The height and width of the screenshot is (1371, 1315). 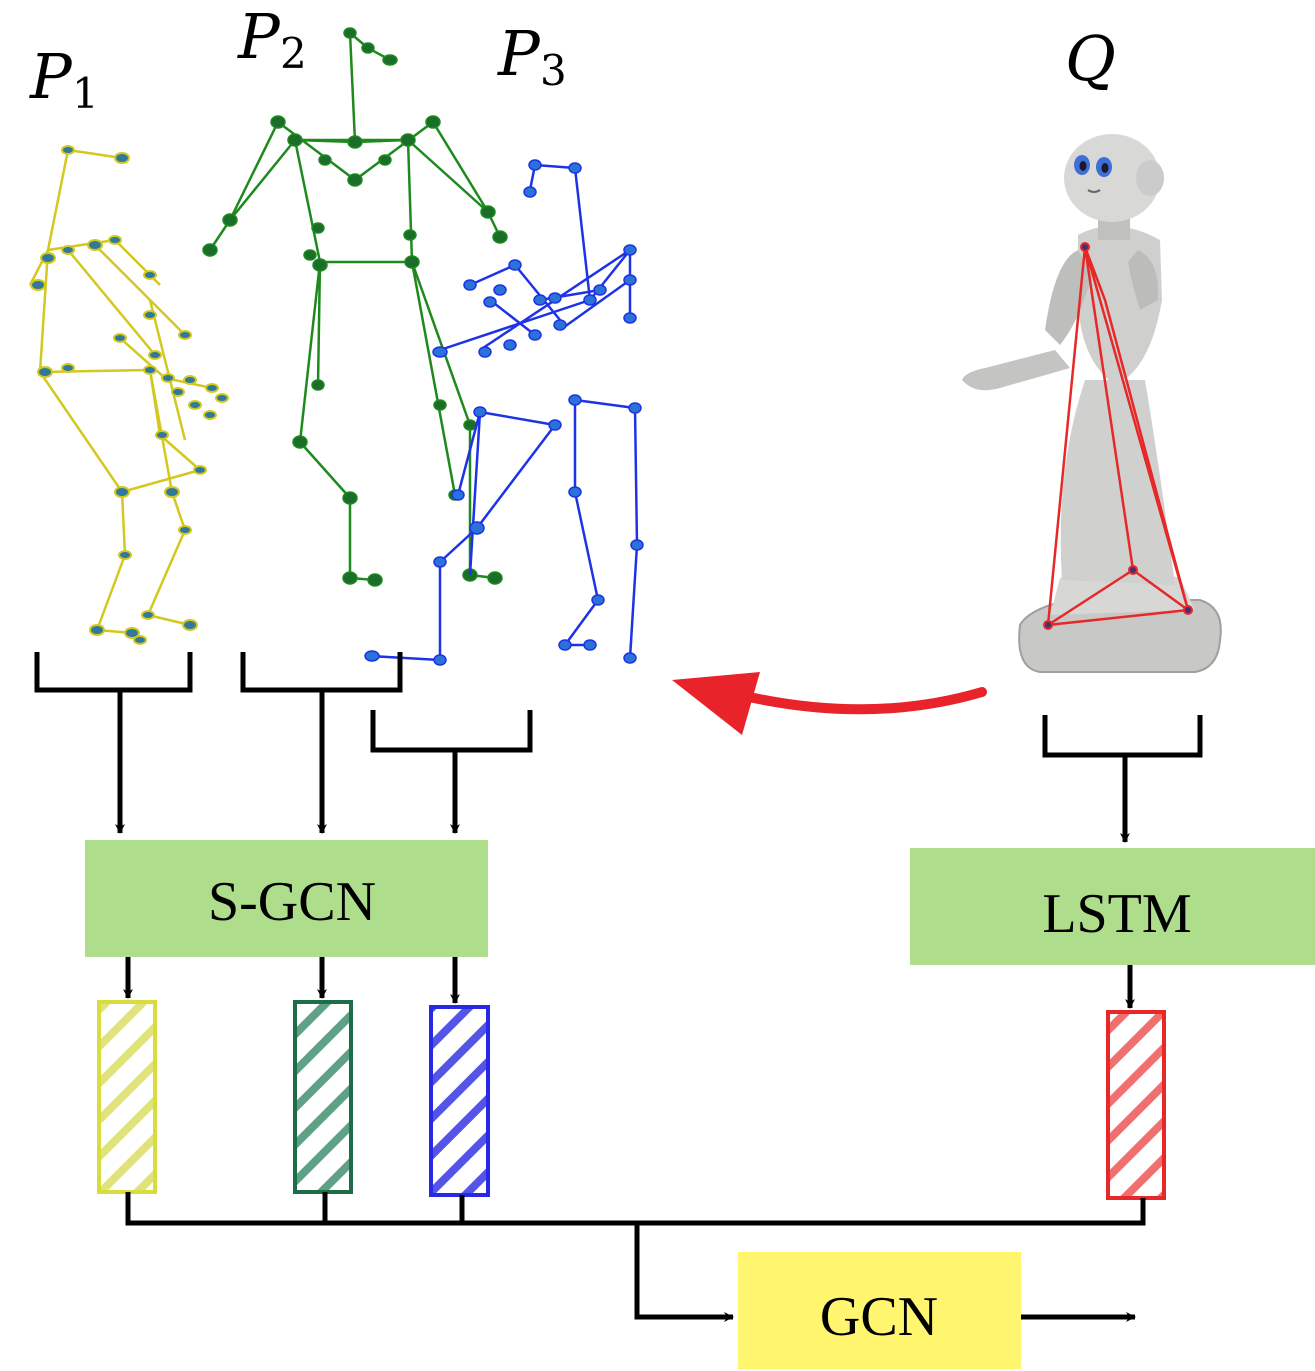 I want to click on retarget-arrow, so click(x=829, y=703).